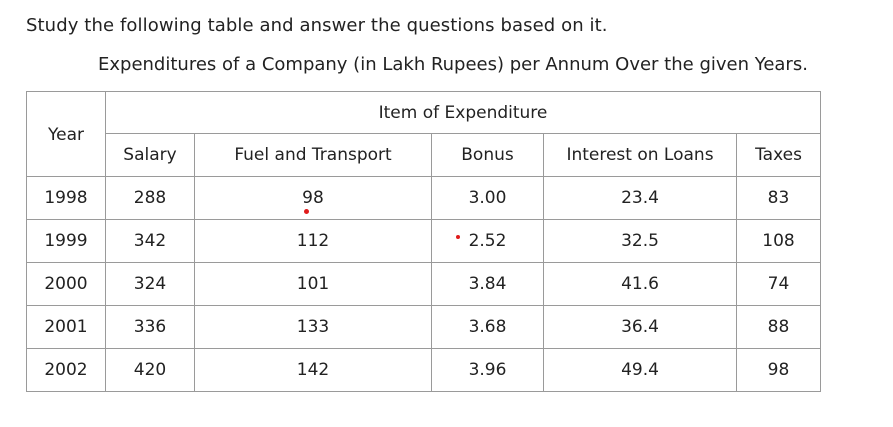  What do you see at coordinates (313, 241) in the screenshot?
I see `fuel-transport-cell: 112` at bounding box center [313, 241].